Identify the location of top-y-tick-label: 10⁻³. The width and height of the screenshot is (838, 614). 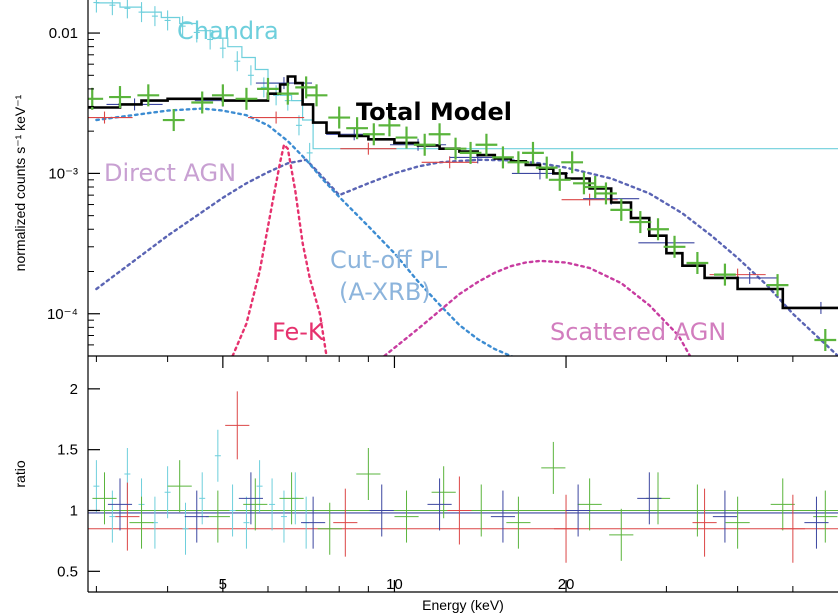
(63, 173).